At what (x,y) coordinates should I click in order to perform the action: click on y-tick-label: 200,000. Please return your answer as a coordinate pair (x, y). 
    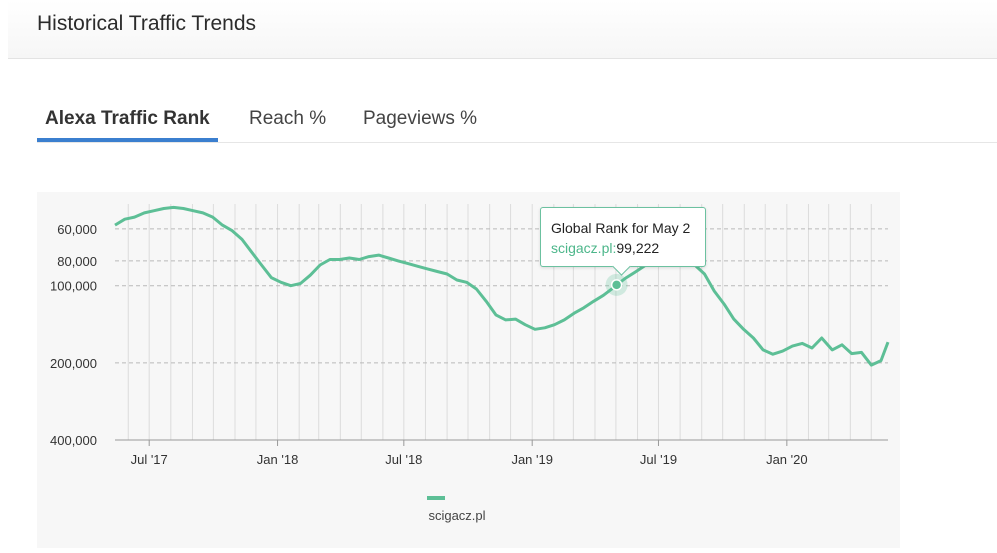
    Looking at the image, I should click on (73, 363).